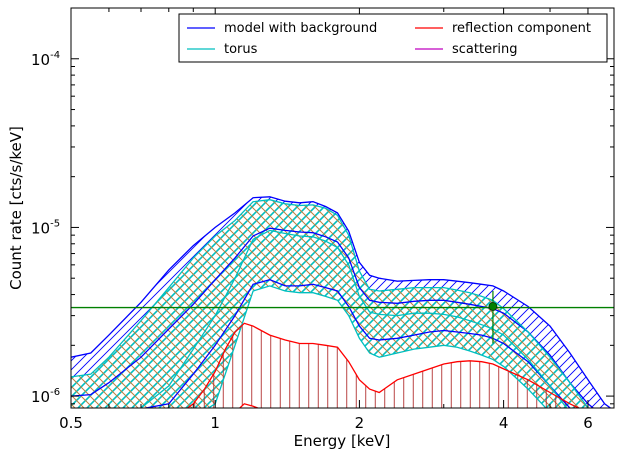 The image size is (624, 459). I want to click on x-tick-label: 1, so click(215, 423).